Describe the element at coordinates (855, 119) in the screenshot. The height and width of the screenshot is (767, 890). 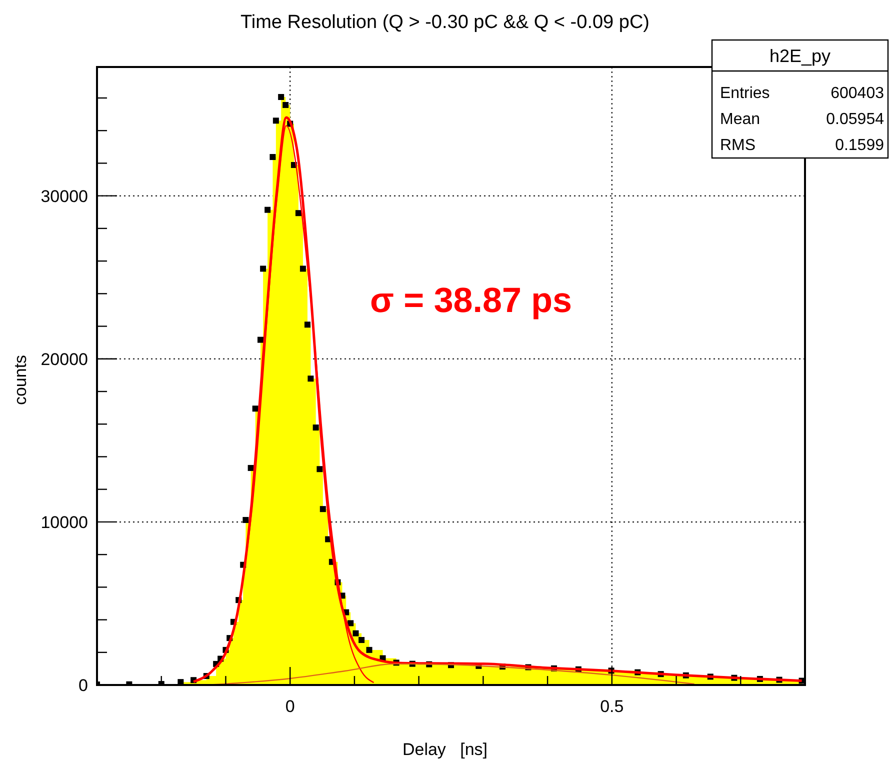
I see `text: 0.05954` at that location.